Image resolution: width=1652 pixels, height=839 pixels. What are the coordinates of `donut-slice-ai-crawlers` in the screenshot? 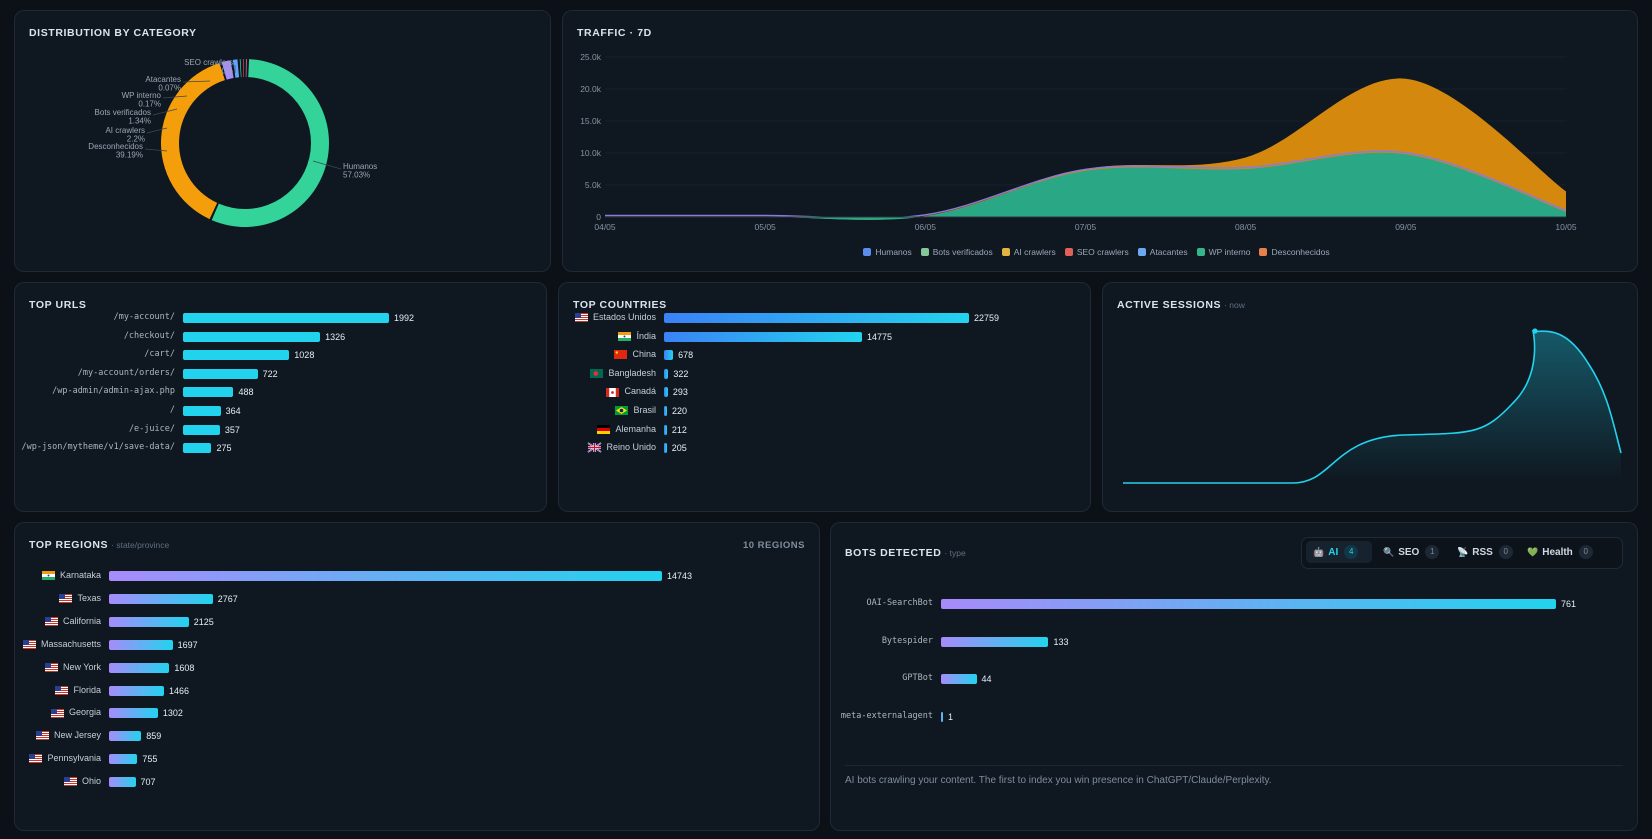 It's located at (227, 70).